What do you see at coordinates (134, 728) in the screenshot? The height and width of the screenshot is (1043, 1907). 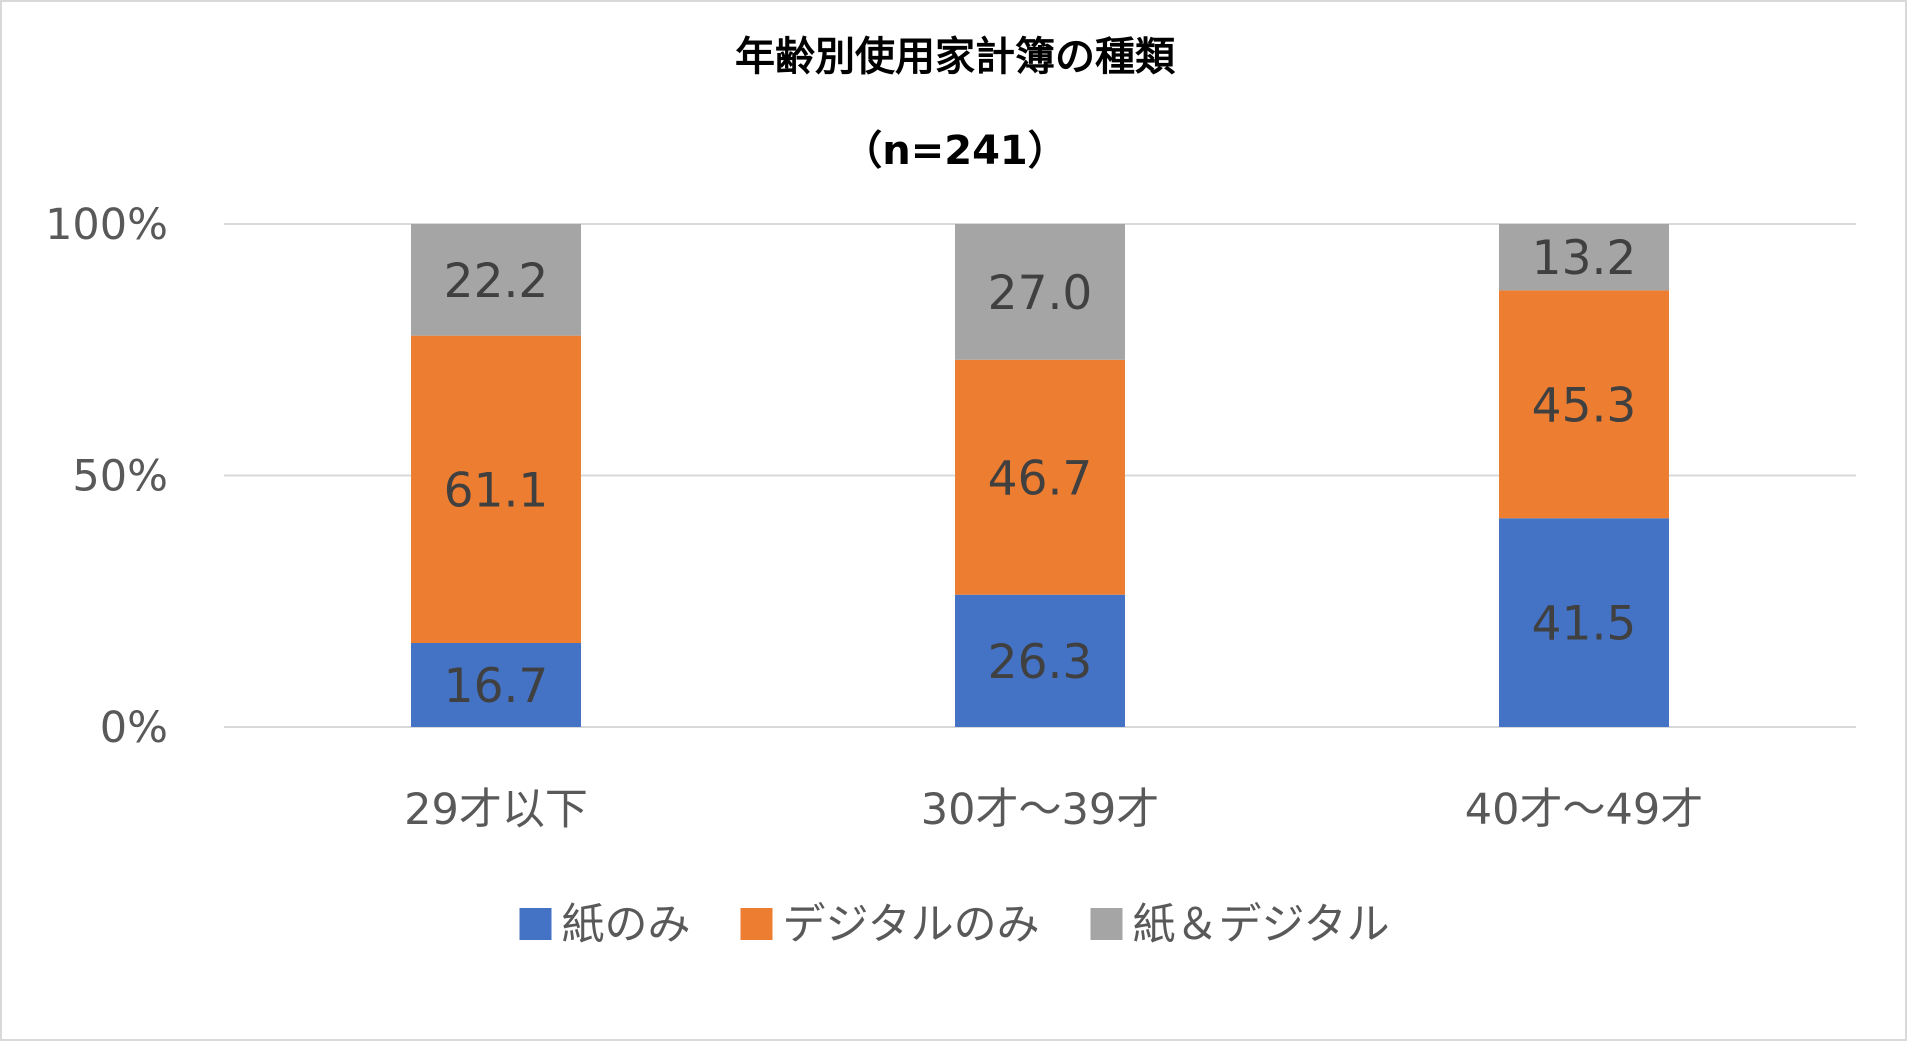 I see `y-tick-label: 0%` at bounding box center [134, 728].